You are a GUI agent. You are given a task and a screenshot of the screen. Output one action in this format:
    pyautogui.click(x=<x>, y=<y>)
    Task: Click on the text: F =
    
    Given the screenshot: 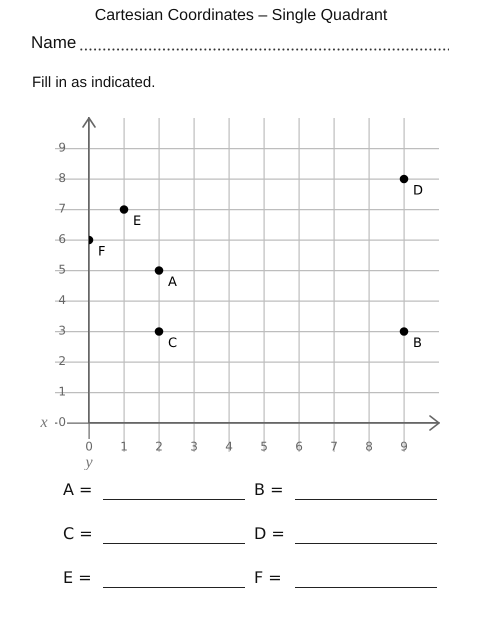 What is the action you would take?
    pyautogui.click(x=268, y=577)
    